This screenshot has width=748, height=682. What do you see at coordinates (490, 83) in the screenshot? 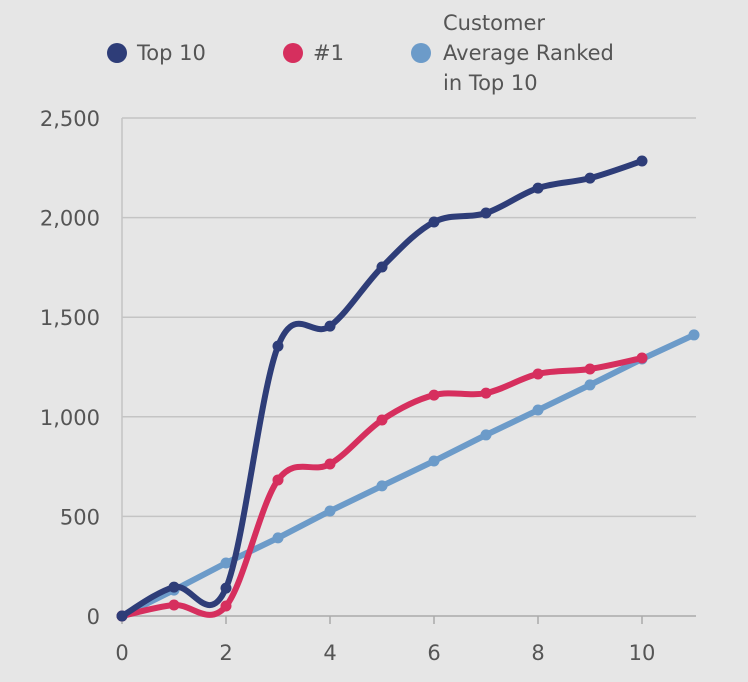
I see `legend-label-line: in Top 10` at bounding box center [490, 83].